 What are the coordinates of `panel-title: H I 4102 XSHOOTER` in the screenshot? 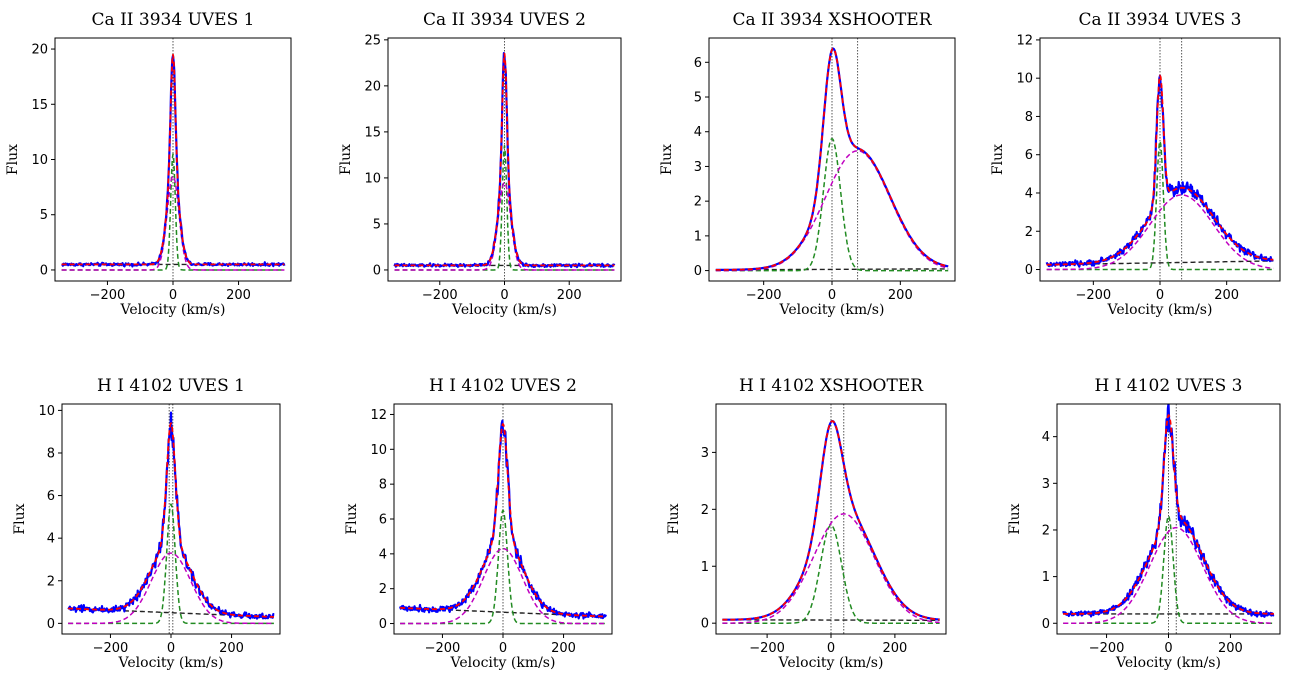 It's located at (831, 386).